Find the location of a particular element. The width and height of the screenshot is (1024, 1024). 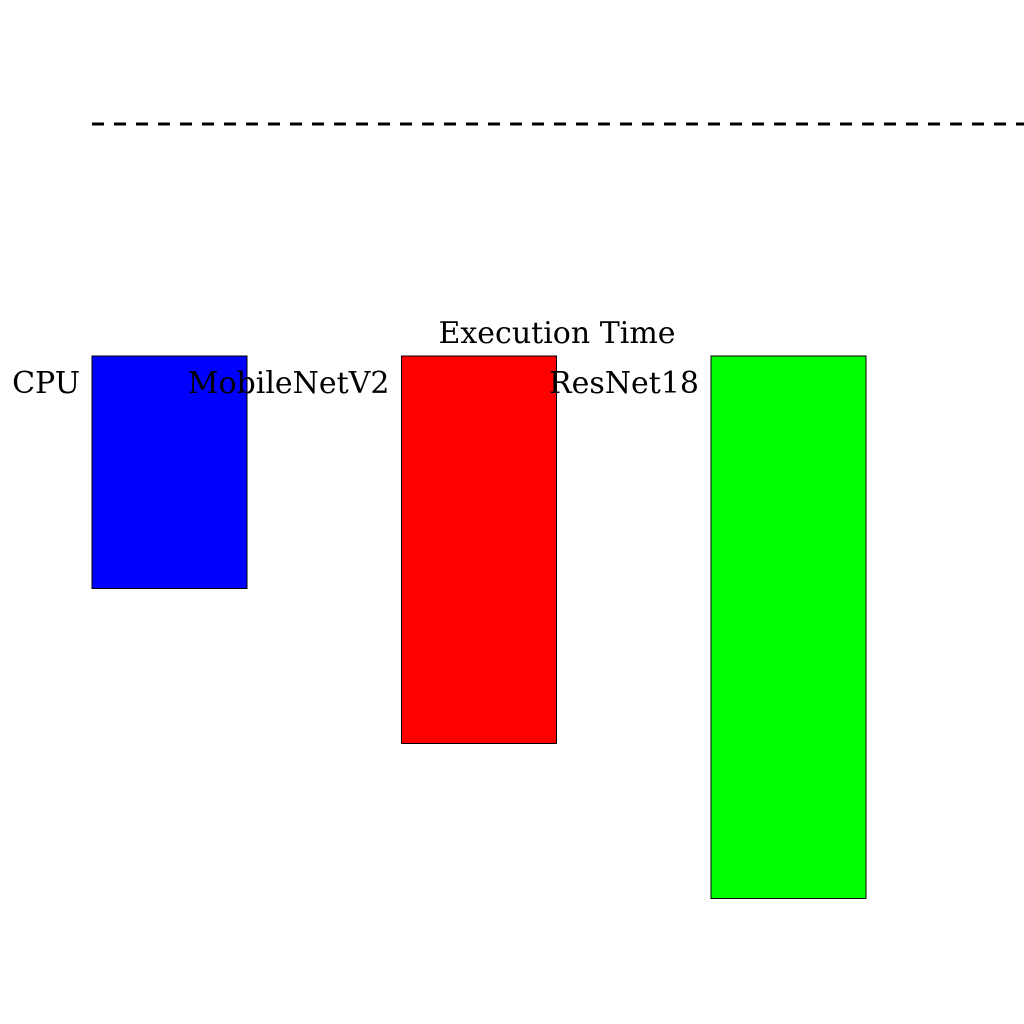

category-label-mobilenetv2: MobileNetV2 is located at coordinates (289, 383).